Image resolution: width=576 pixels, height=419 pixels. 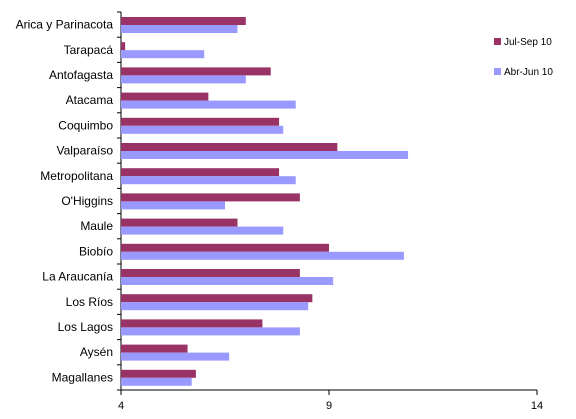 What do you see at coordinates (87, 201) in the screenshot?
I see `category-label: O'Higgins` at bounding box center [87, 201].